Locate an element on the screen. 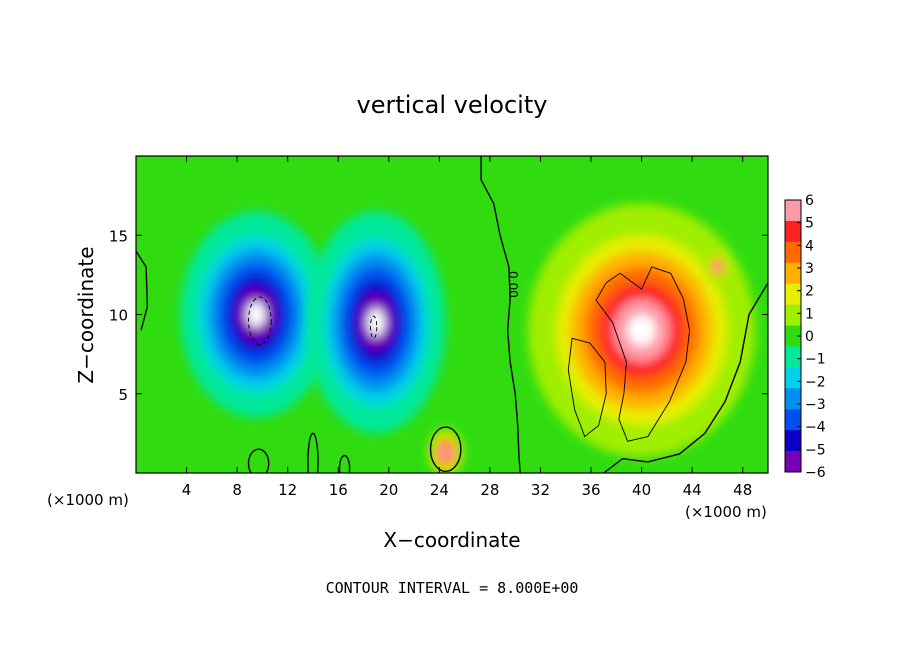 The image size is (904, 654). colorbar-label: 2 is located at coordinates (809, 292).